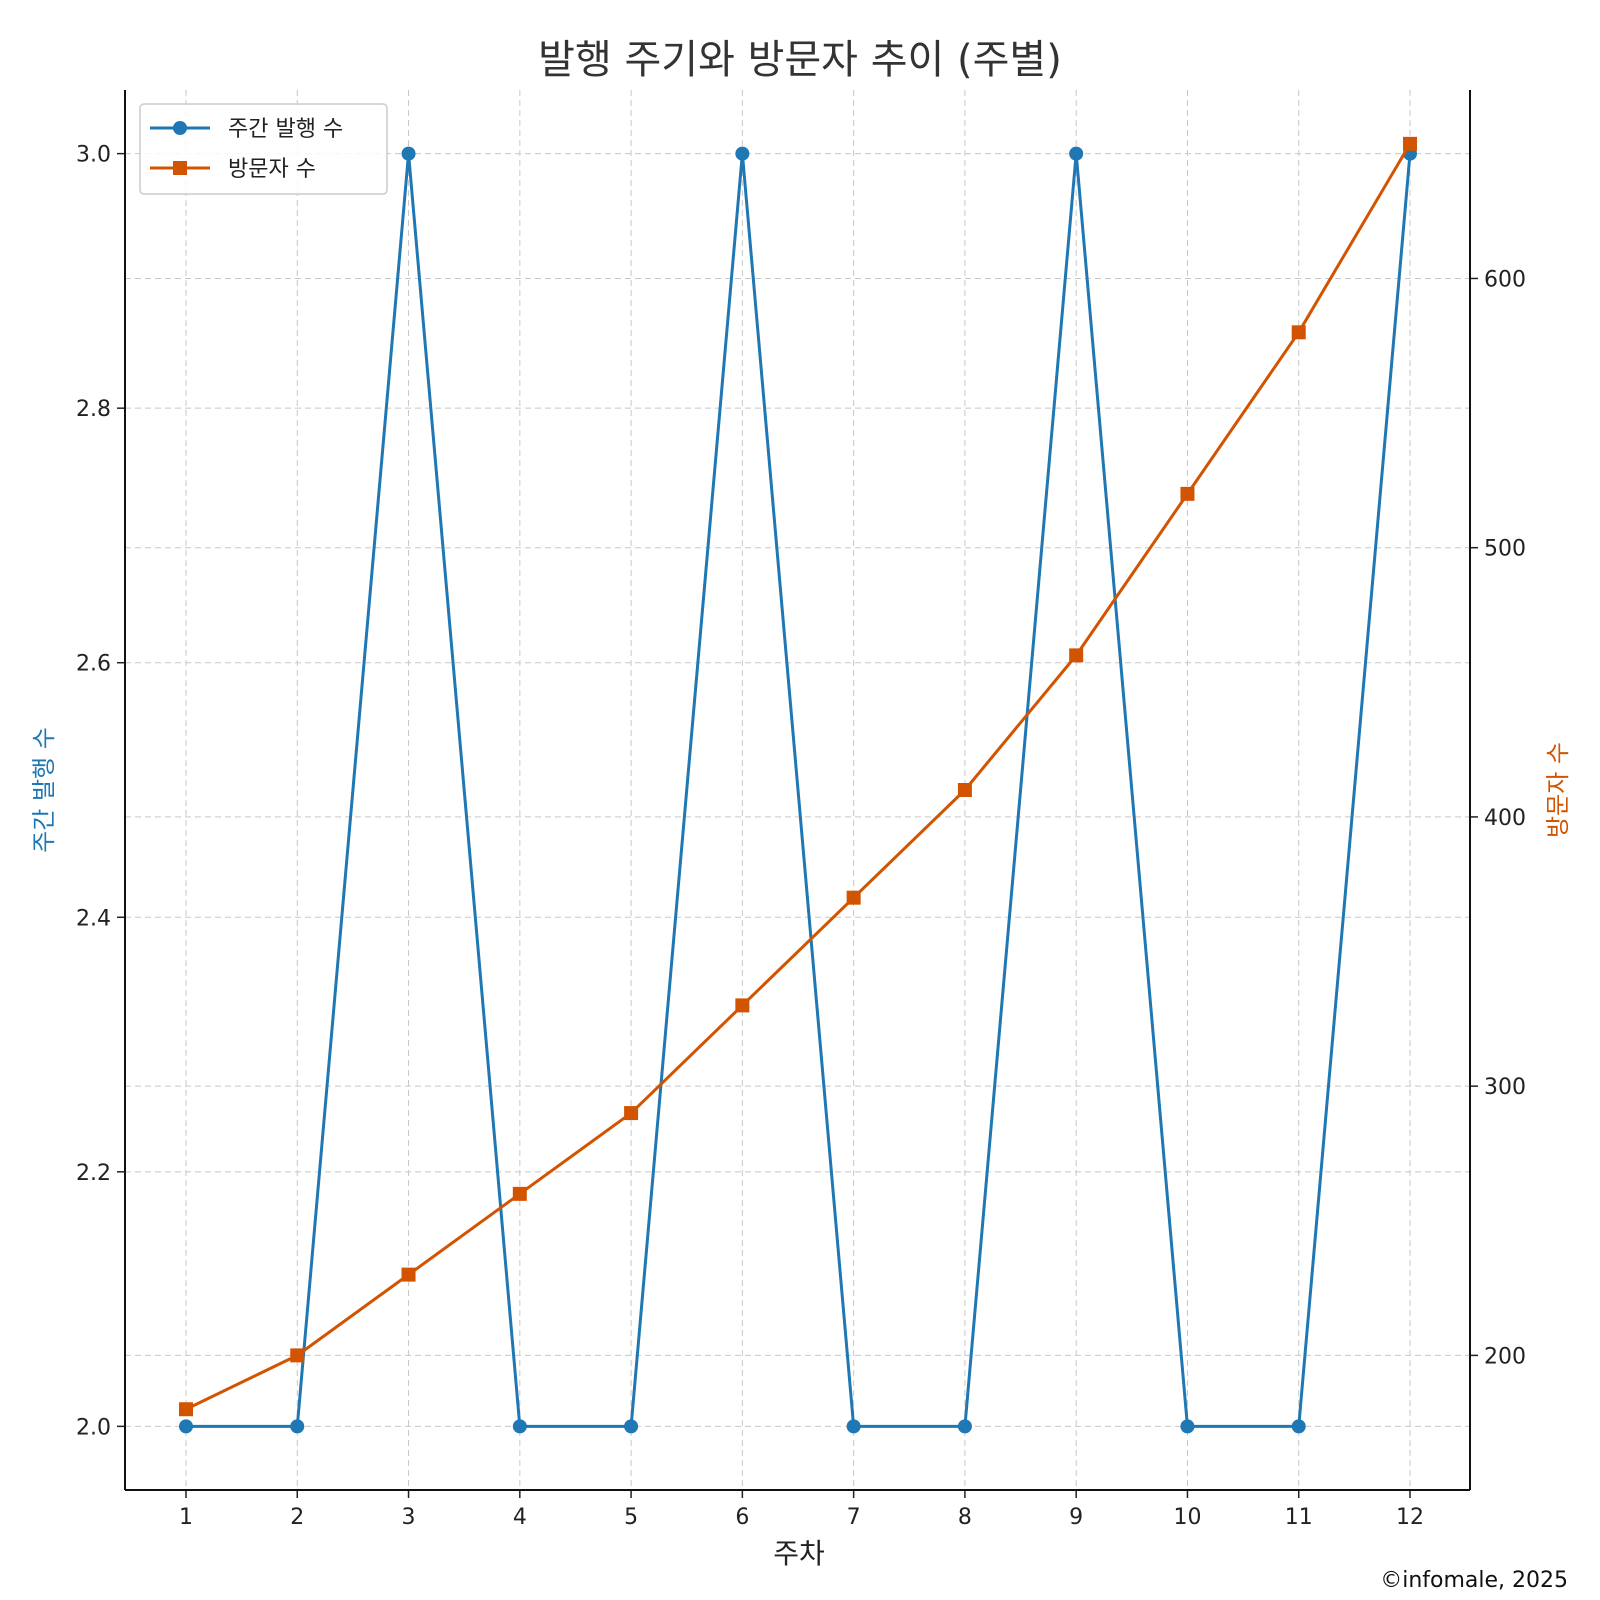  Describe the element at coordinates (742, 1517) in the screenshot. I see `x-tick-label: 6` at that location.